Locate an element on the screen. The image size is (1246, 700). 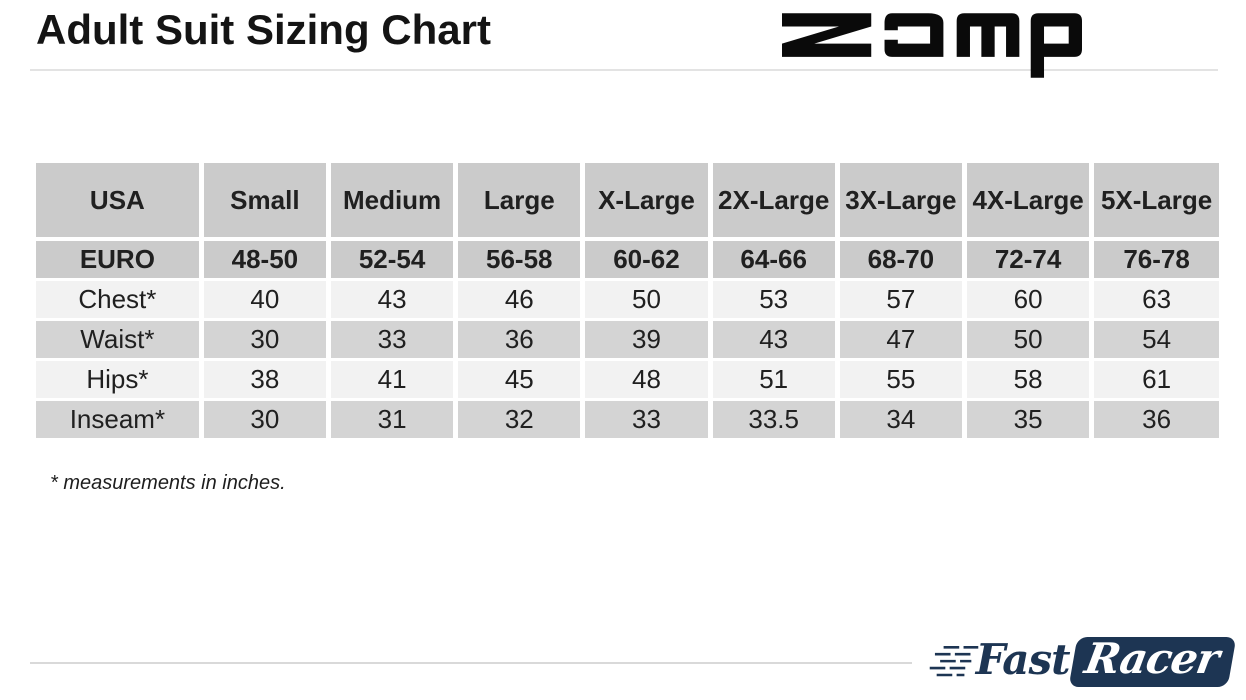
size-cell: 47 is located at coordinates (902, 340).